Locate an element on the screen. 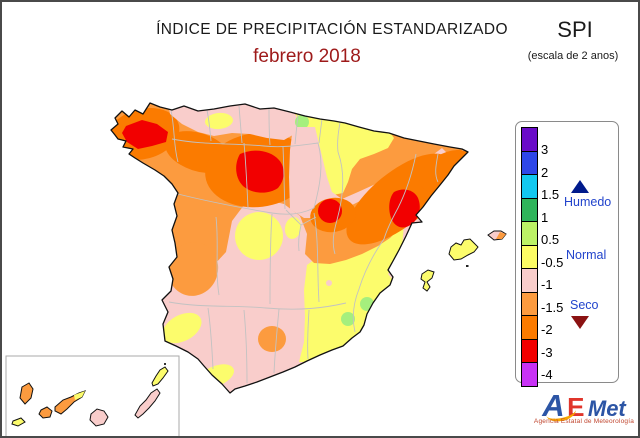  cantabria-yellow-spot is located at coordinates (219, 121).